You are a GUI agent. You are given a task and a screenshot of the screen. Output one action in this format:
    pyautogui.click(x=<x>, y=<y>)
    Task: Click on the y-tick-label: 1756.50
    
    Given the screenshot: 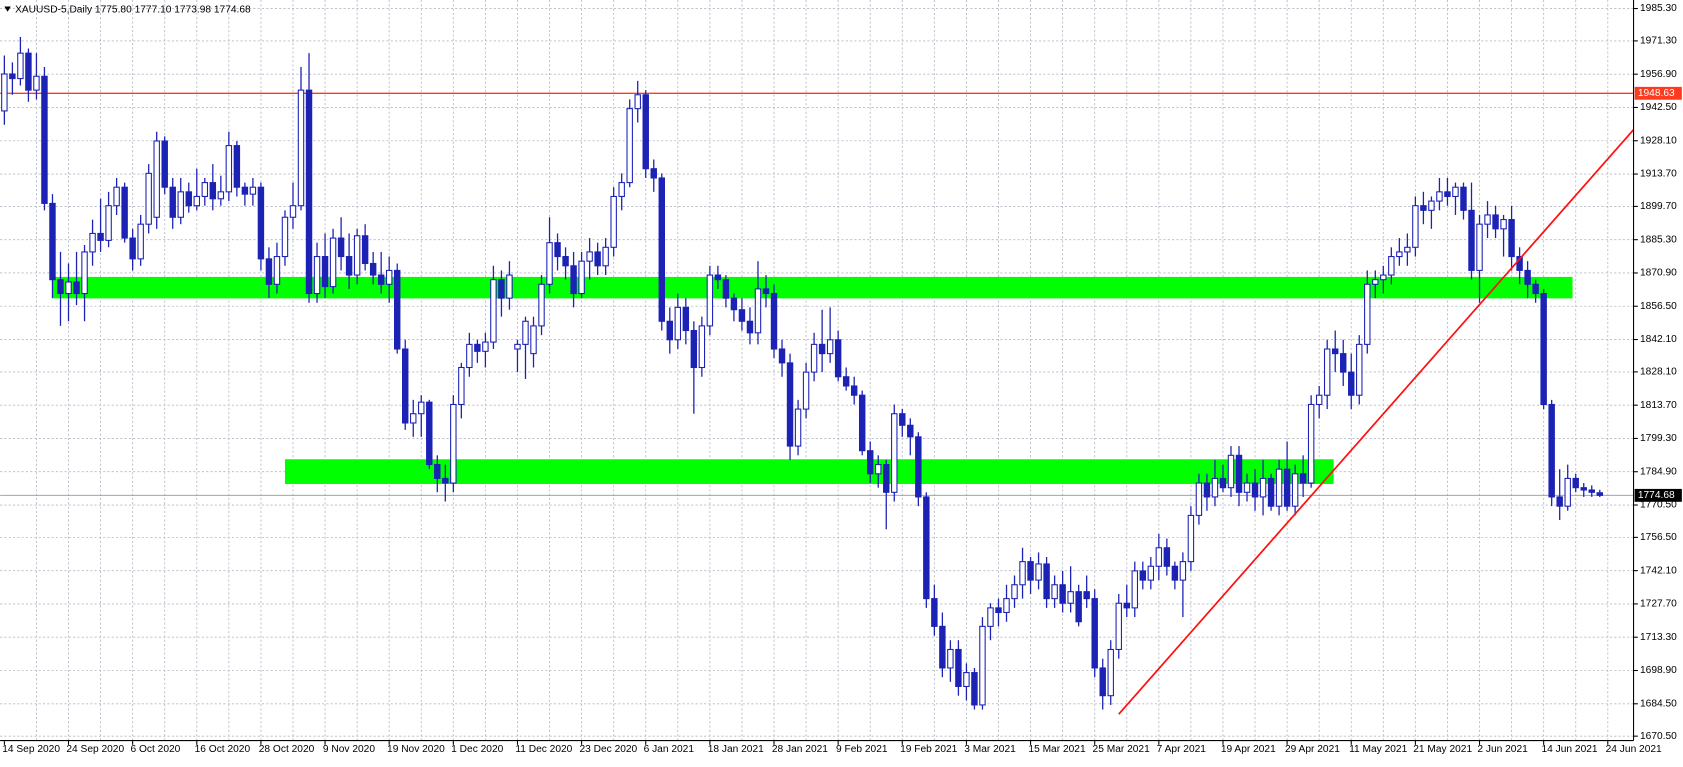 What is the action you would take?
    pyautogui.click(x=1658, y=537)
    